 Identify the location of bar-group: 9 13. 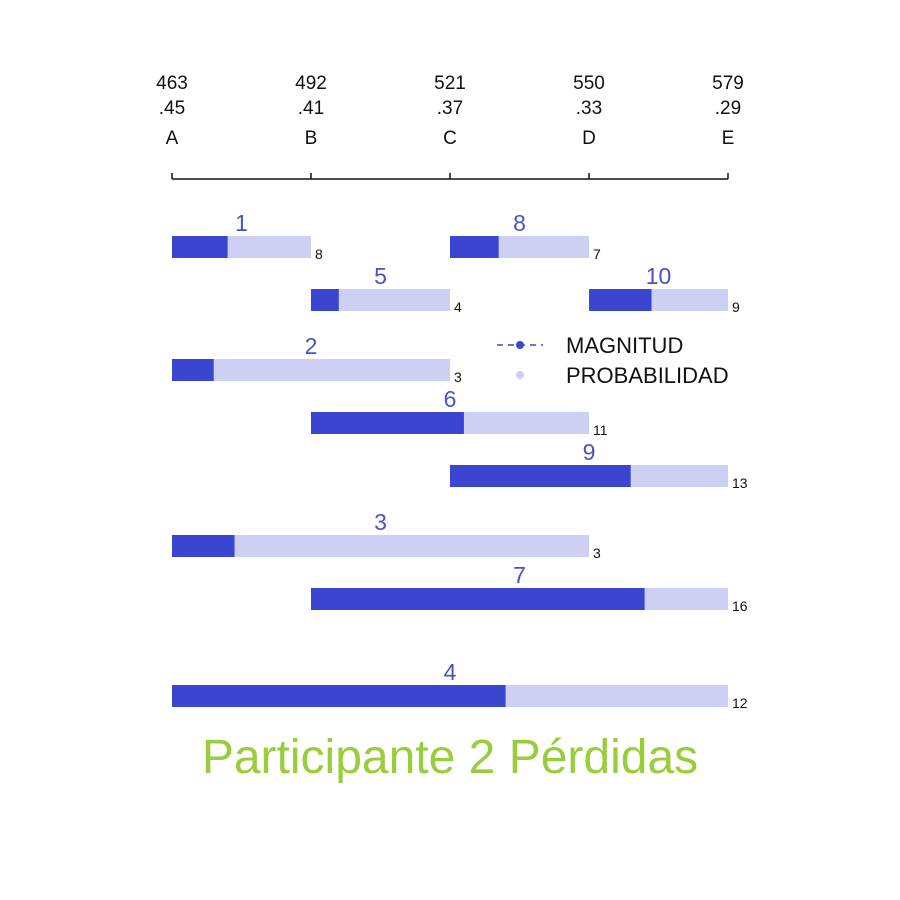
(599, 465).